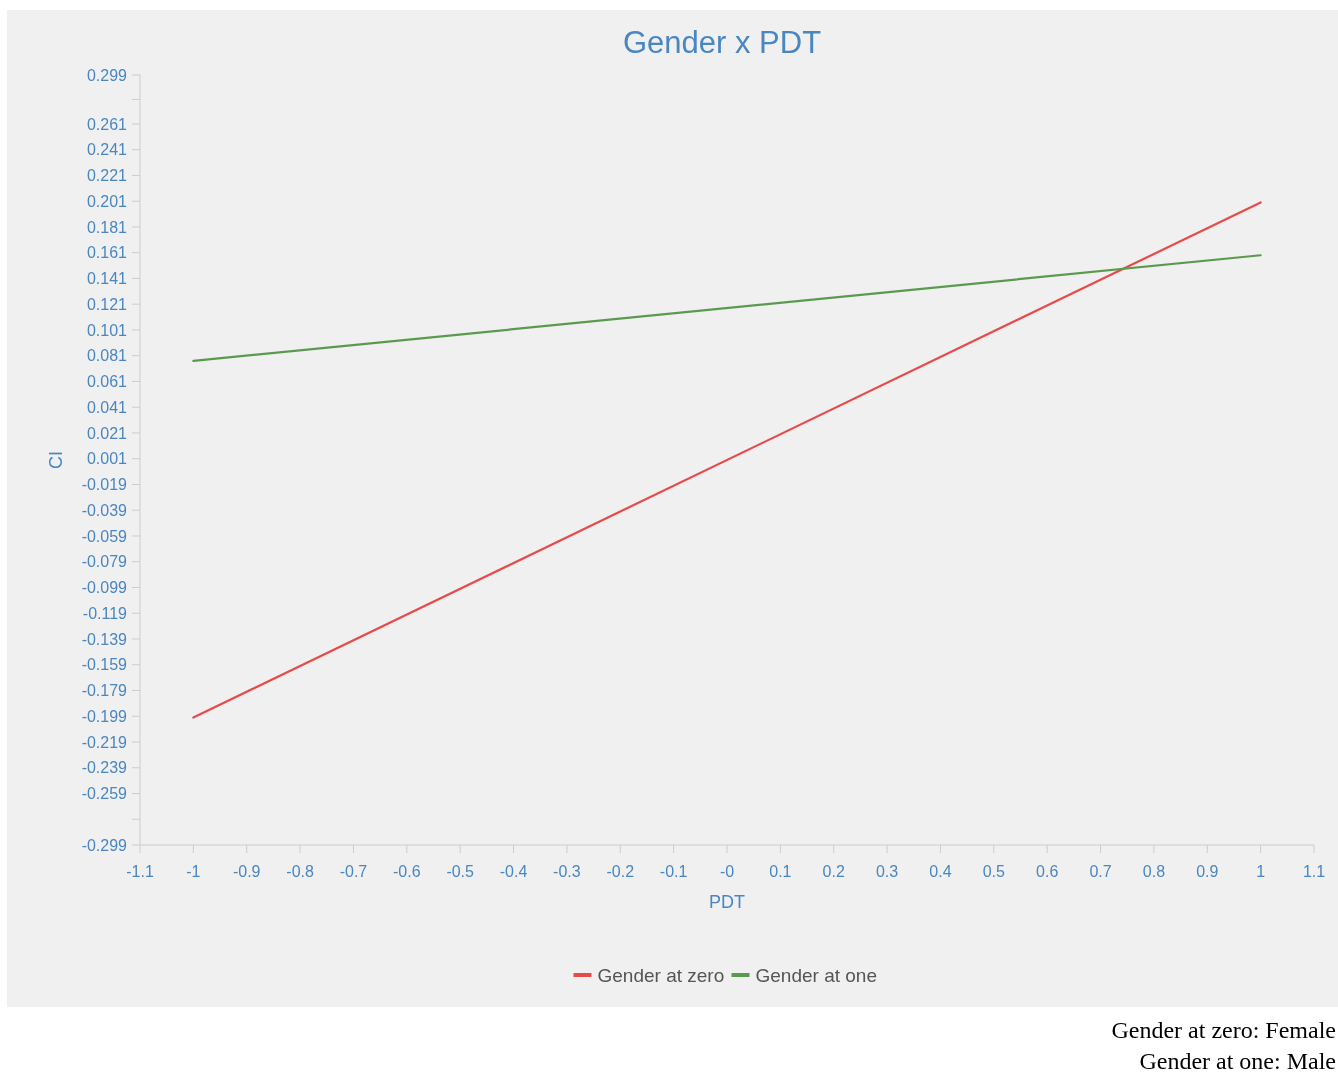 The width and height of the screenshot is (1338, 1073). What do you see at coordinates (104, 716) in the screenshot?
I see `y-tick-label: -0.199` at bounding box center [104, 716].